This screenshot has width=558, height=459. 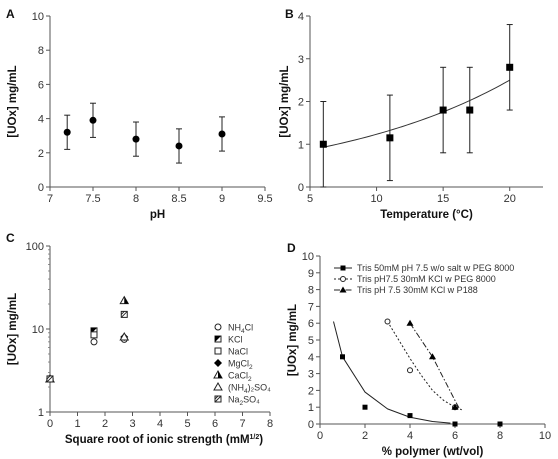 I want to click on panel-c-legend-marker-cross2, so click(x=216, y=397).